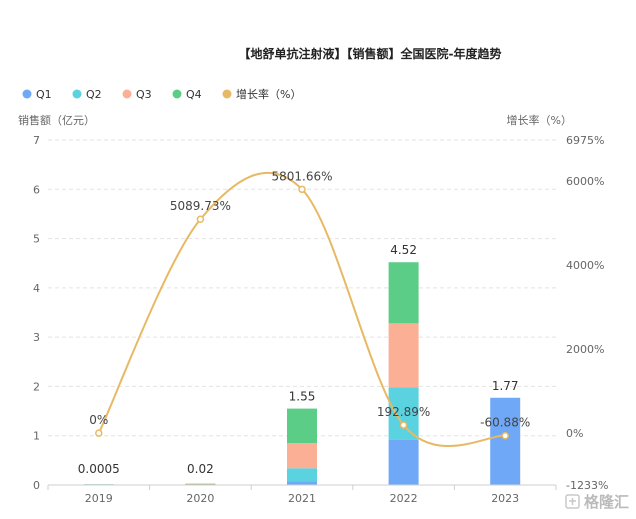  What do you see at coordinates (572, 501) in the screenshot?
I see `watermark-logo-icon` at bounding box center [572, 501].